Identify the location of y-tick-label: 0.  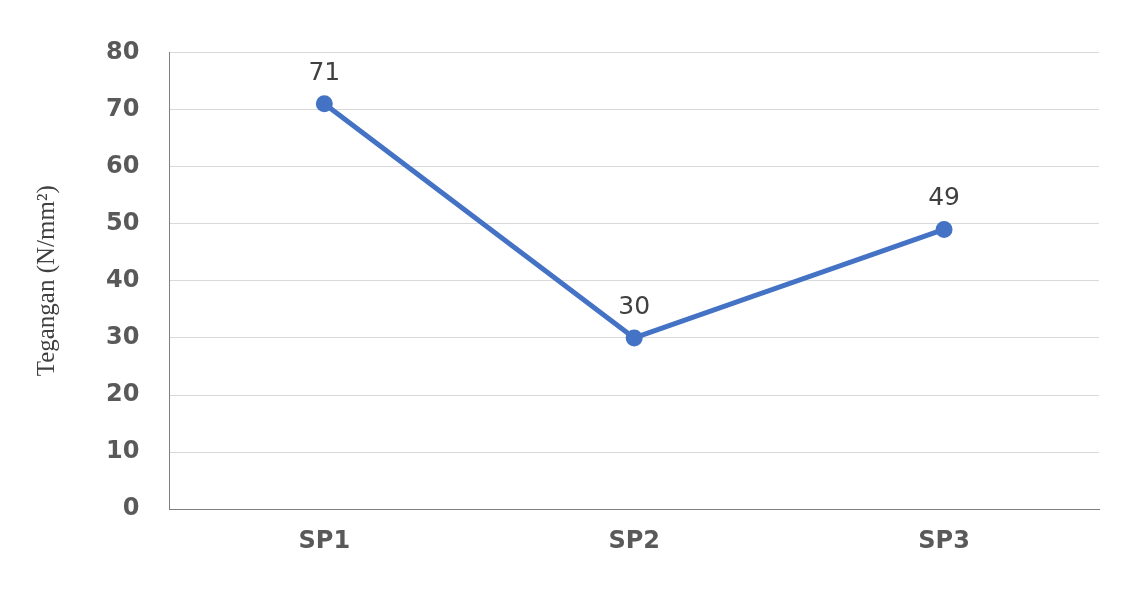
(131, 507).